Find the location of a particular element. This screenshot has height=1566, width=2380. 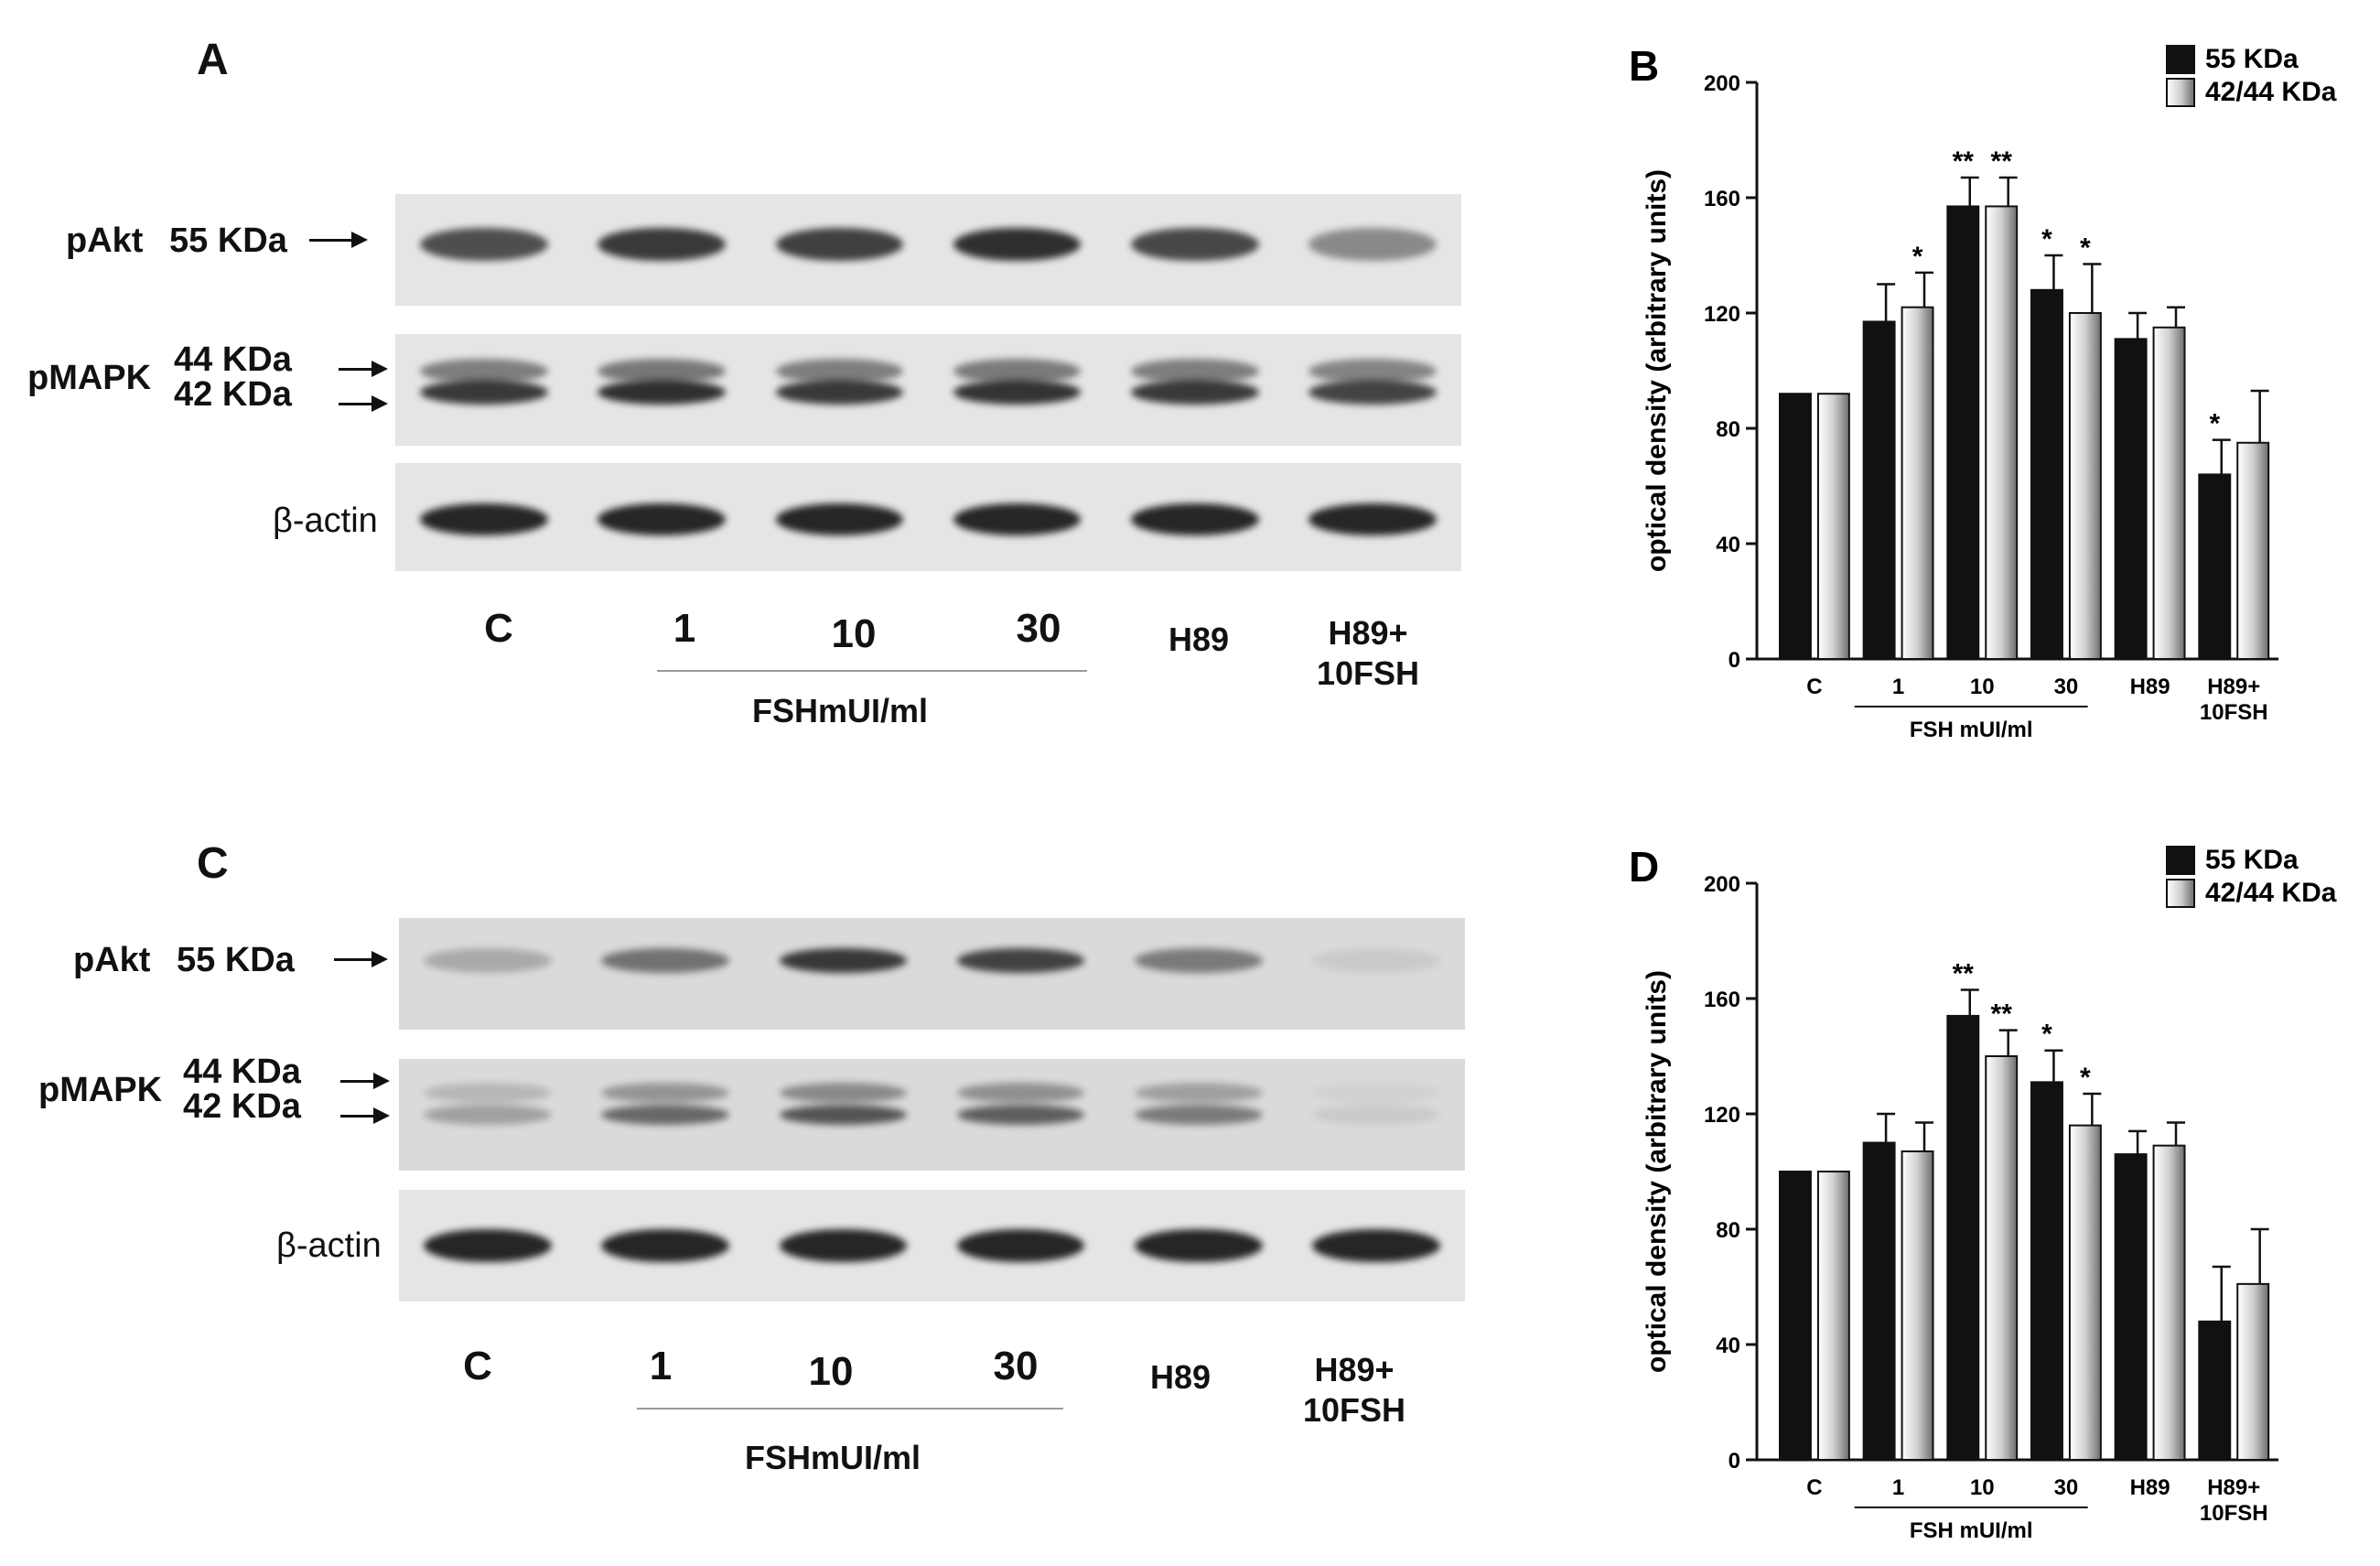

significance-marker: ** is located at coordinates (2002, 1014).